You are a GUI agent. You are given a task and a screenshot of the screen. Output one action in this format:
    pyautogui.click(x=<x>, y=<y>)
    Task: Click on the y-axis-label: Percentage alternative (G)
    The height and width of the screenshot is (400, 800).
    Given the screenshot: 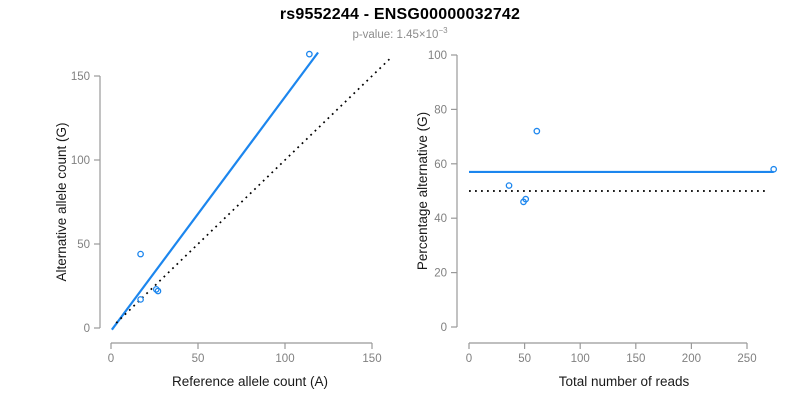 What is the action you would take?
    pyautogui.click(x=422, y=191)
    